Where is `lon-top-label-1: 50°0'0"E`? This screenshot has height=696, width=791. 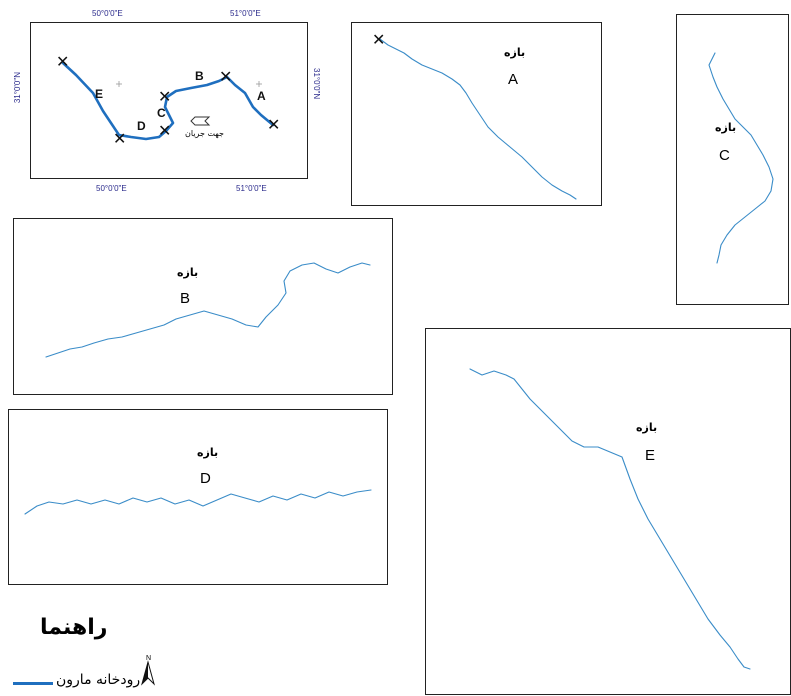
lon-top-label-1: 50°0'0"E is located at coordinates (107, 13).